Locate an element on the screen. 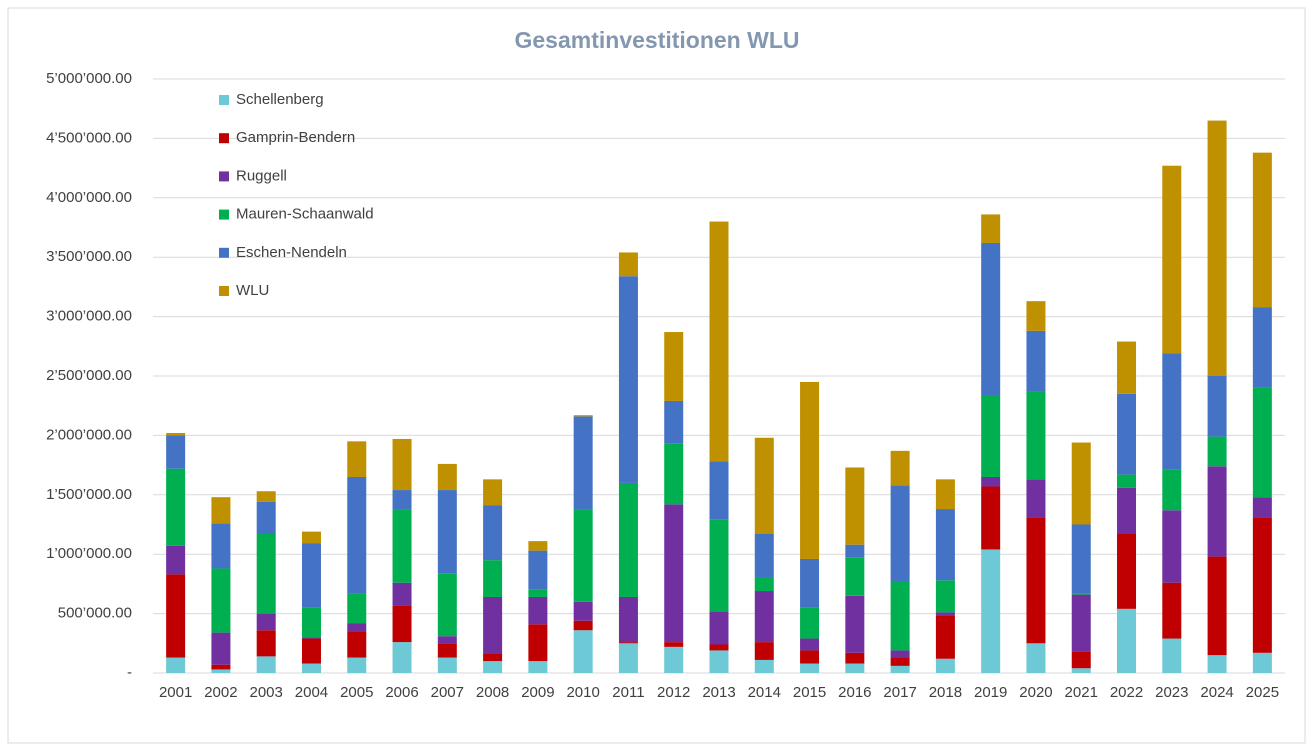 The width and height of the screenshot is (1313, 751). chart-title: Gesamtinvestitionen WLU is located at coordinates (657, 40).